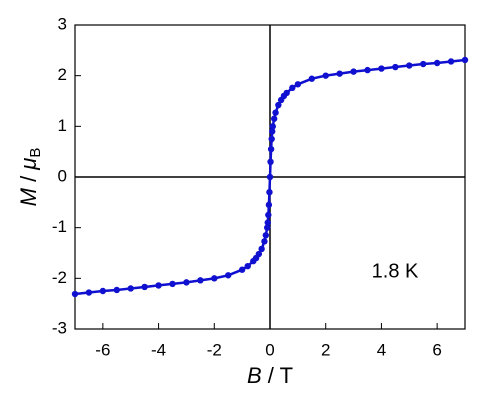 The height and width of the screenshot is (400, 500). I want to click on y-tick-label: 0, so click(62, 175).